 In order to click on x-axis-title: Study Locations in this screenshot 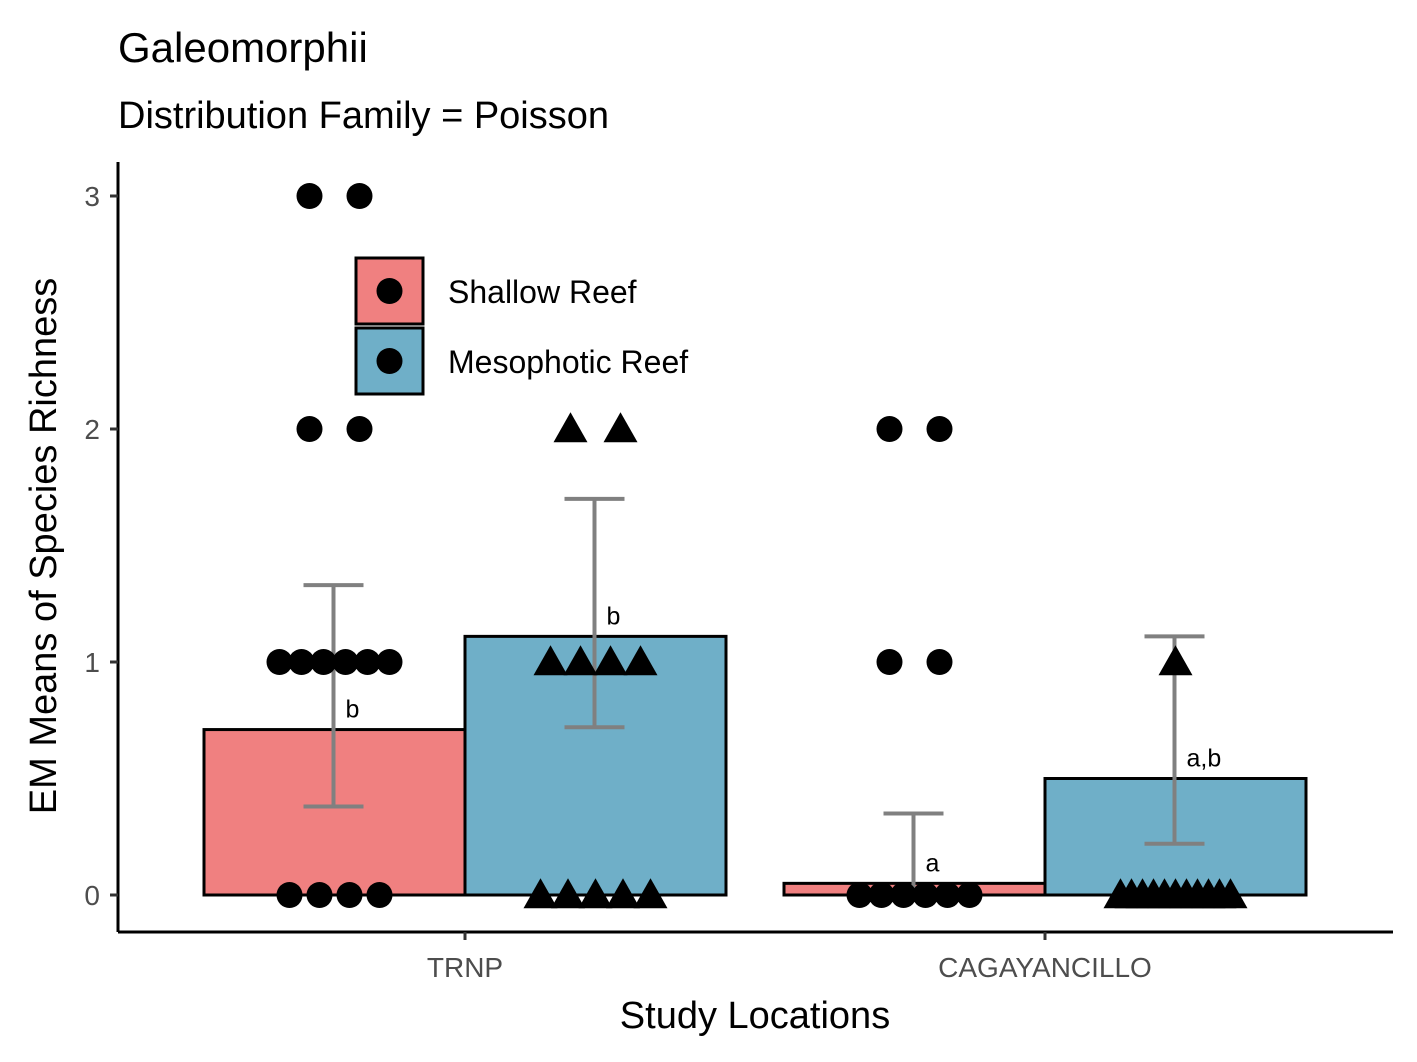, I will do `click(755, 1016)`.